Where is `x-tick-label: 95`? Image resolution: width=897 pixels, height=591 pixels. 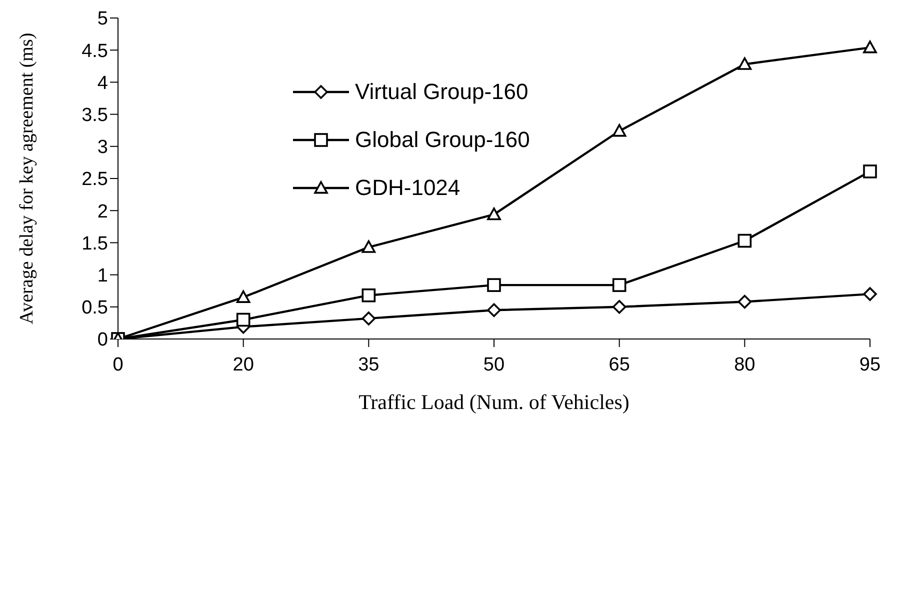
x-tick-label: 95 is located at coordinates (870, 365).